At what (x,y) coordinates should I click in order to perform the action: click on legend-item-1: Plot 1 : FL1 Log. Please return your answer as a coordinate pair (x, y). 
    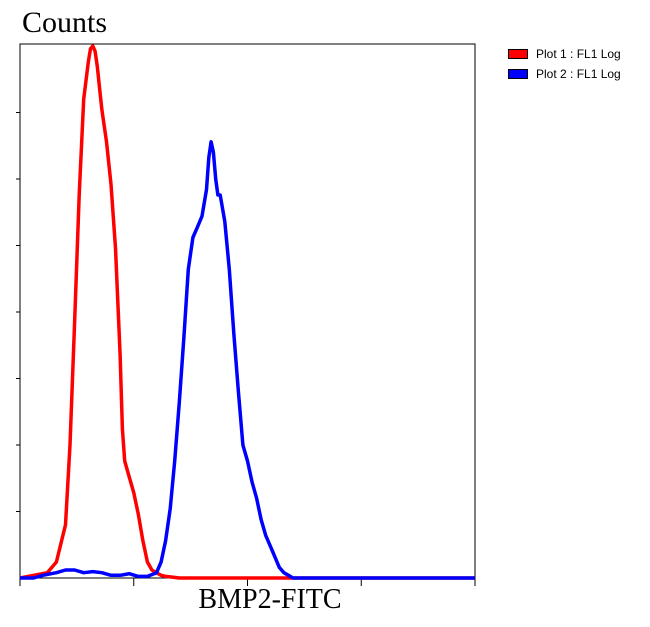
    Looking at the image, I should click on (564, 54).